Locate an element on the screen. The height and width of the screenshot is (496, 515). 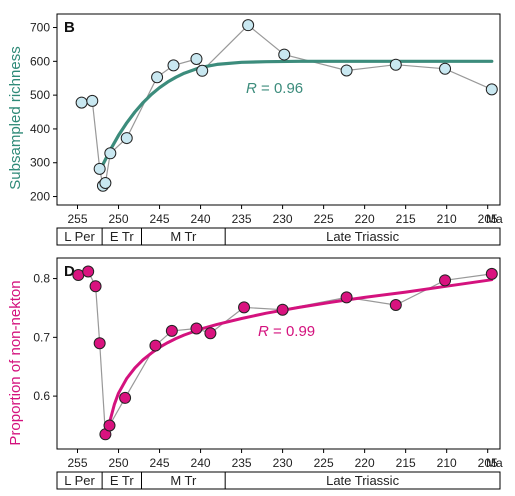
y-ticks: 0.6 0.7 0.8 is located at coordinates (45, 337).